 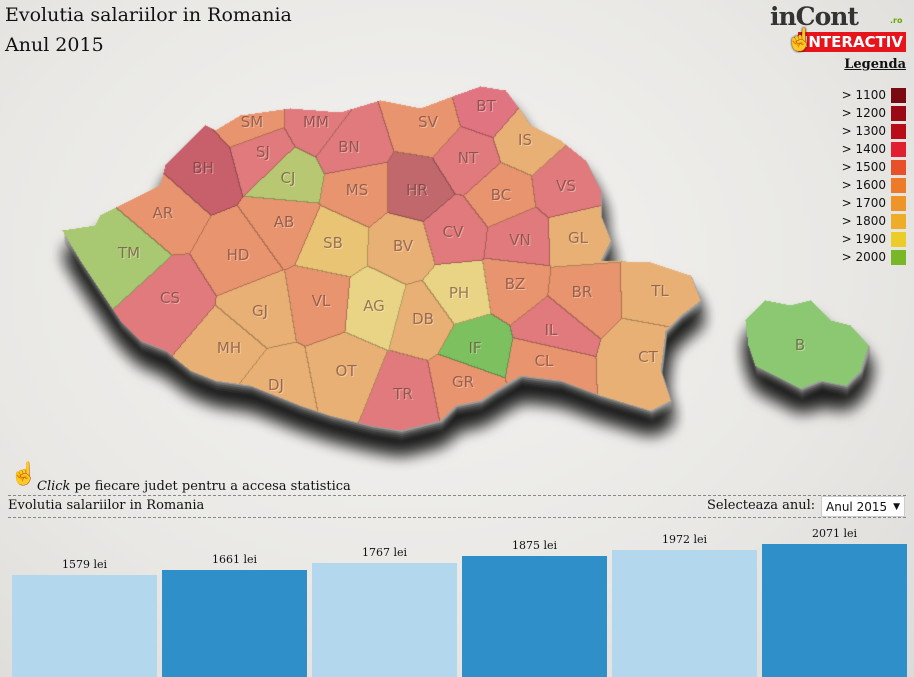 I want to click on county-ct: CT, so click(x=648, y=357).